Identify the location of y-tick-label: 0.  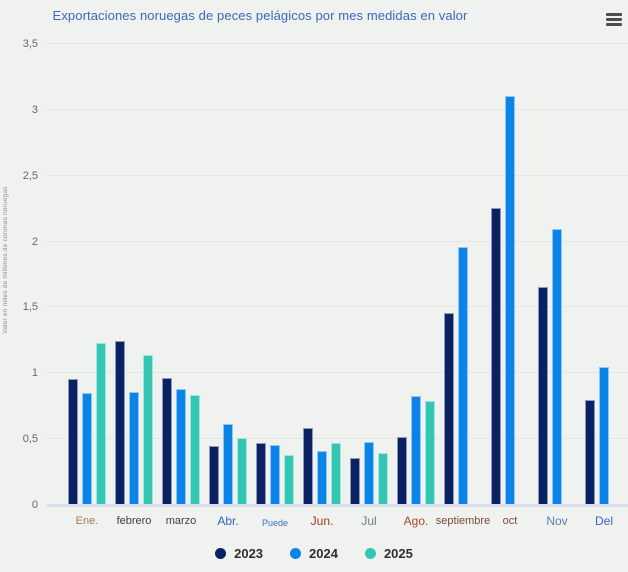
(34, 505).